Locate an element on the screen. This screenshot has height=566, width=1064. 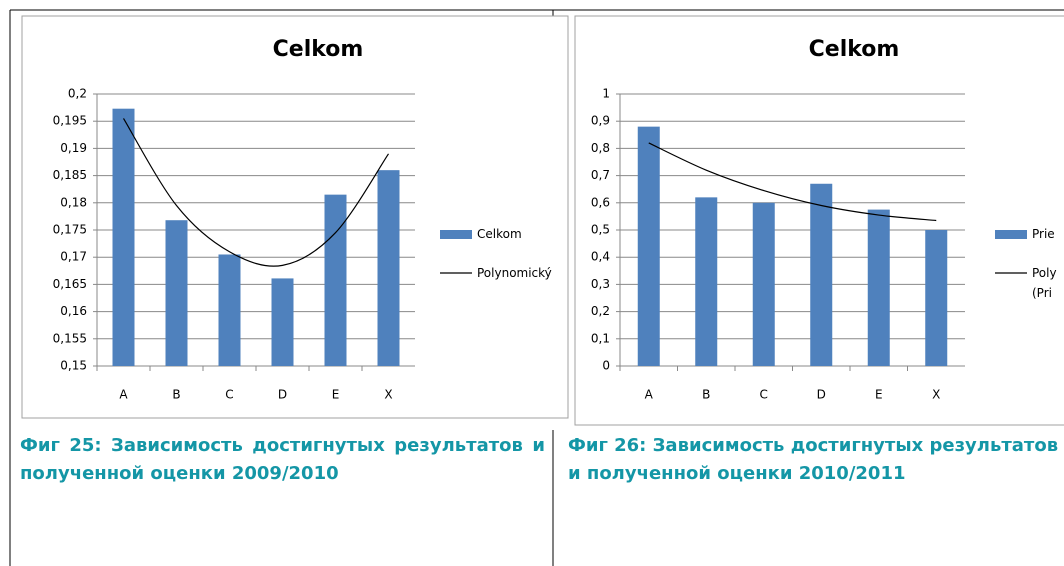
y-tick-label: 0,1 is located at coordinates (600, 338).